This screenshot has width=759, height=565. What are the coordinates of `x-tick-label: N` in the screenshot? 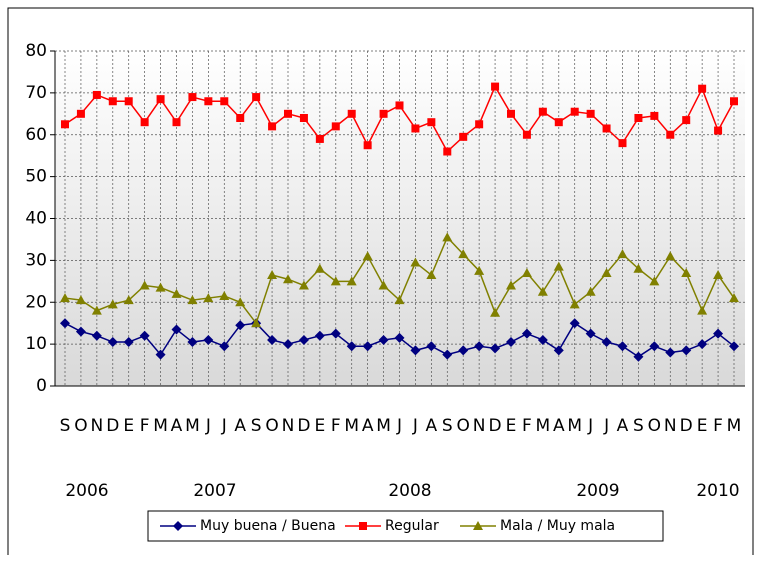 It's located at (96, 426).